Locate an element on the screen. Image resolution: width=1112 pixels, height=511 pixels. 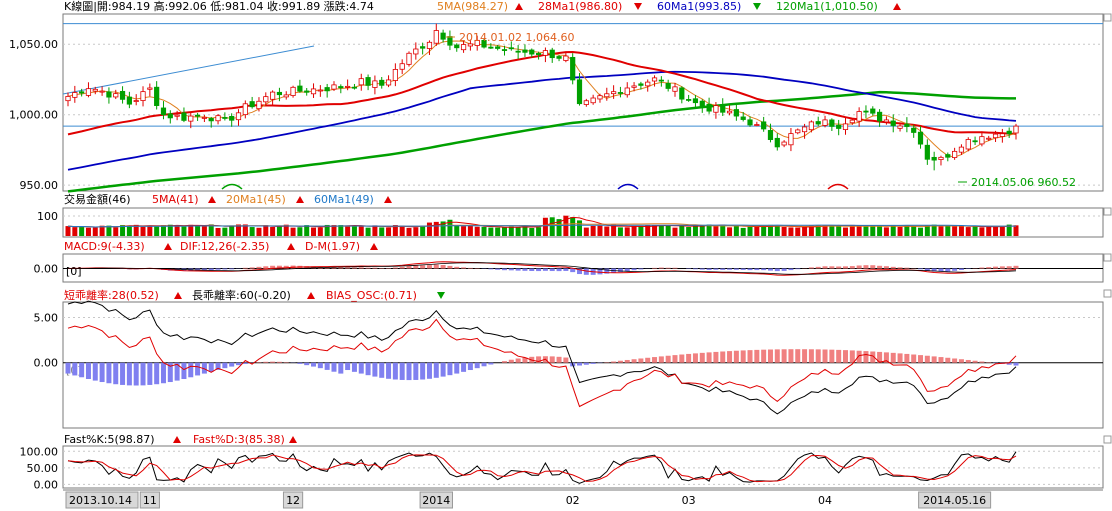
macd-legend-macd: MACD:9(-4.33) is located at coordinates (104, 246).